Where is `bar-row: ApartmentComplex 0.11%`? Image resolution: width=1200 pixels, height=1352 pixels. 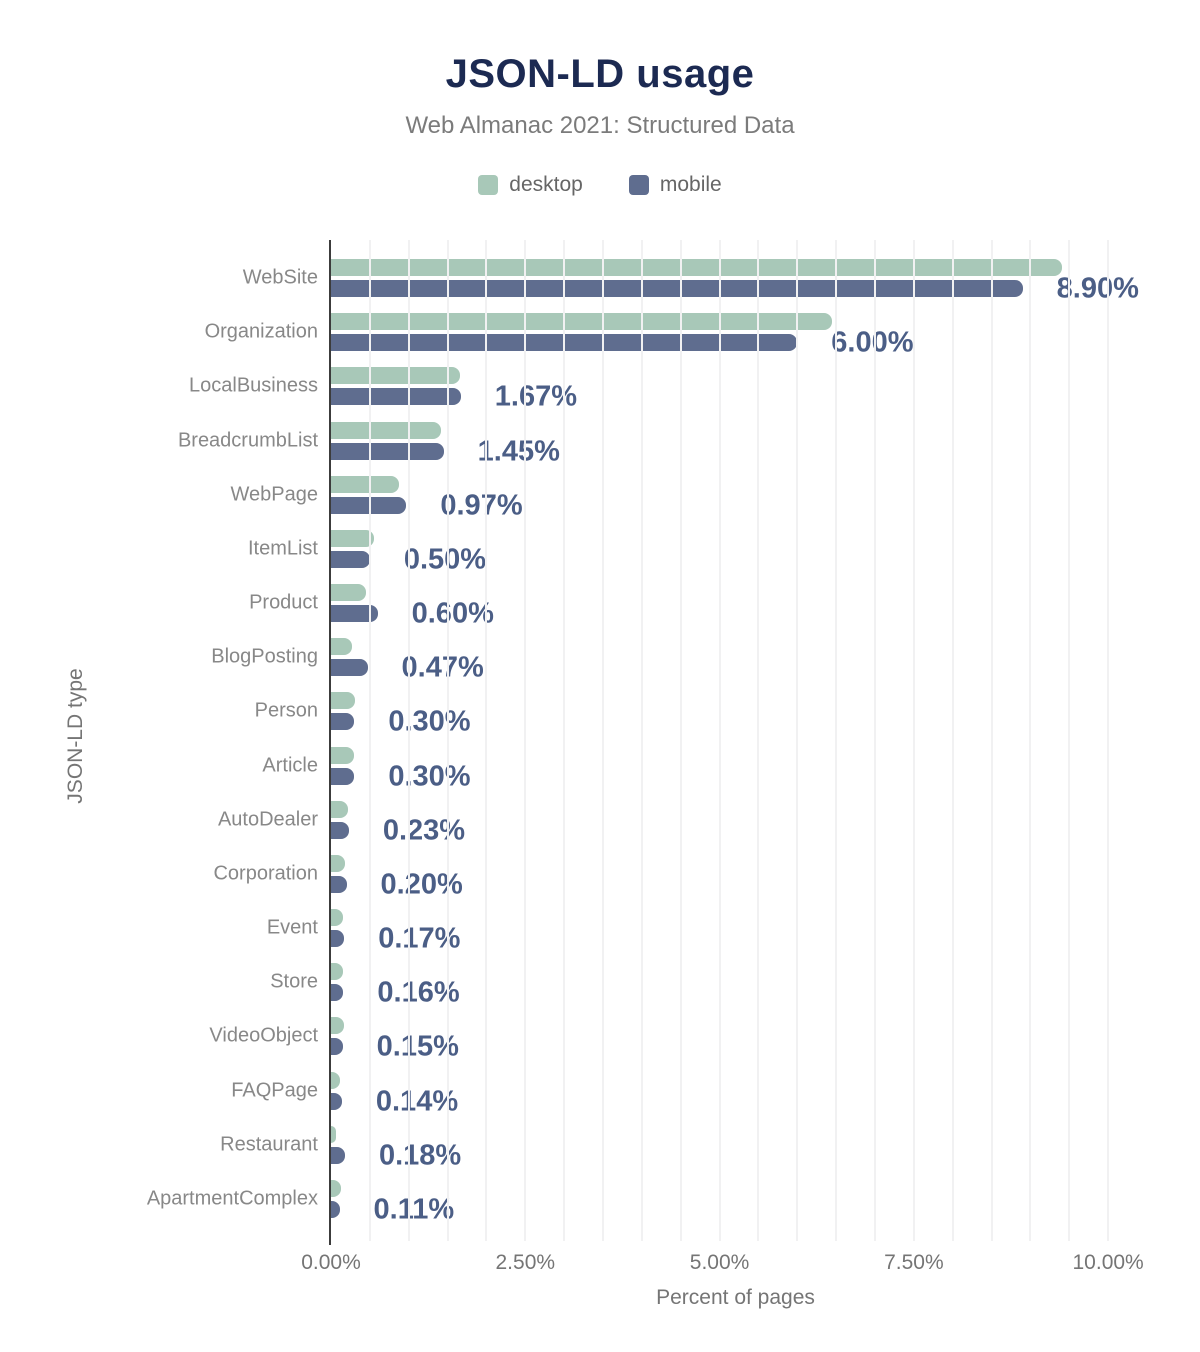 bar-row: ApartmentComplex 0.11% is located at coordinates (643, 1199).